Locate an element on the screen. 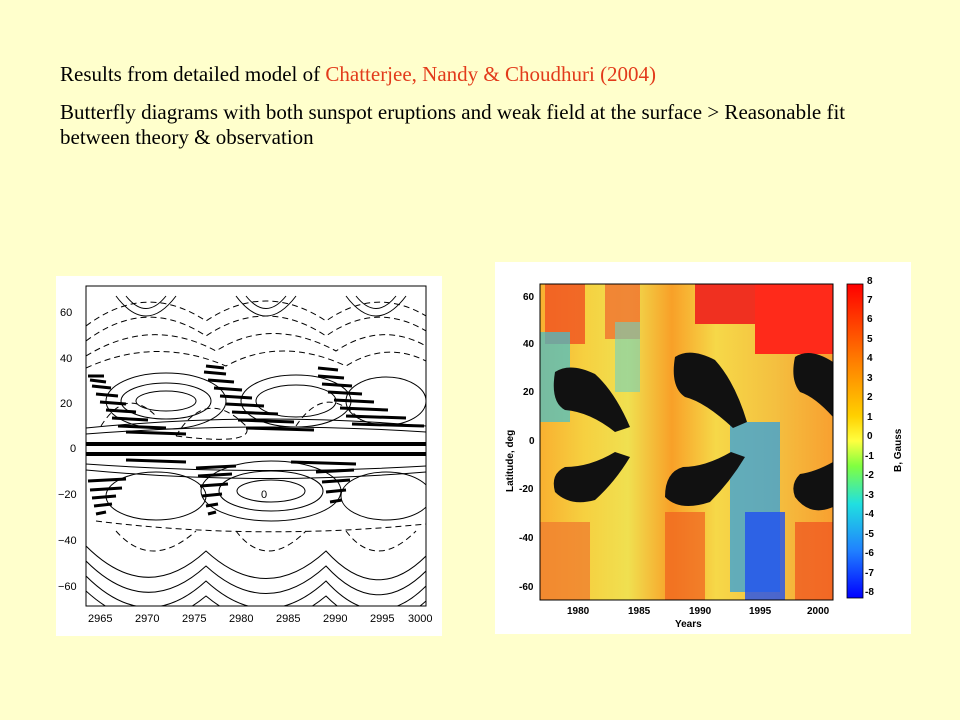  dashed-contours-top is located at coordinates (256, 370).